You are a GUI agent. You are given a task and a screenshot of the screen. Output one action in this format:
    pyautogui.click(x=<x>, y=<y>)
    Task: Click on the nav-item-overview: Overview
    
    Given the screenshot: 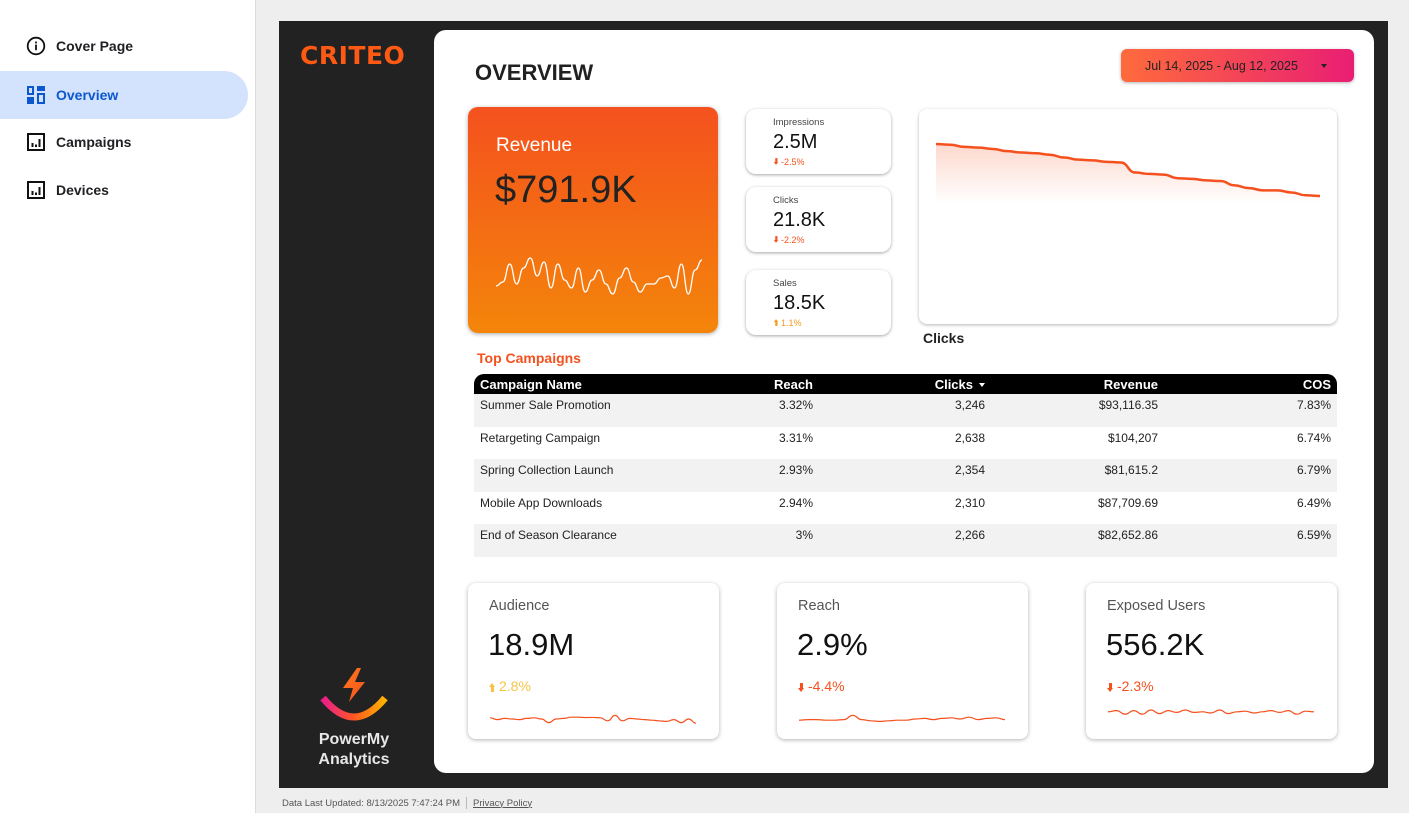 What is the action you would take?
    pyautogui.click(x=124, y=95)
    